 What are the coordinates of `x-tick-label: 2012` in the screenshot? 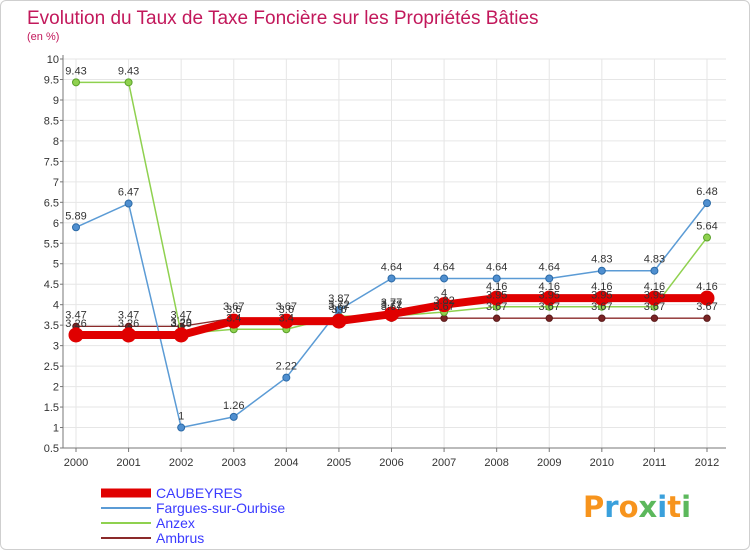 It's located at (707, 463).